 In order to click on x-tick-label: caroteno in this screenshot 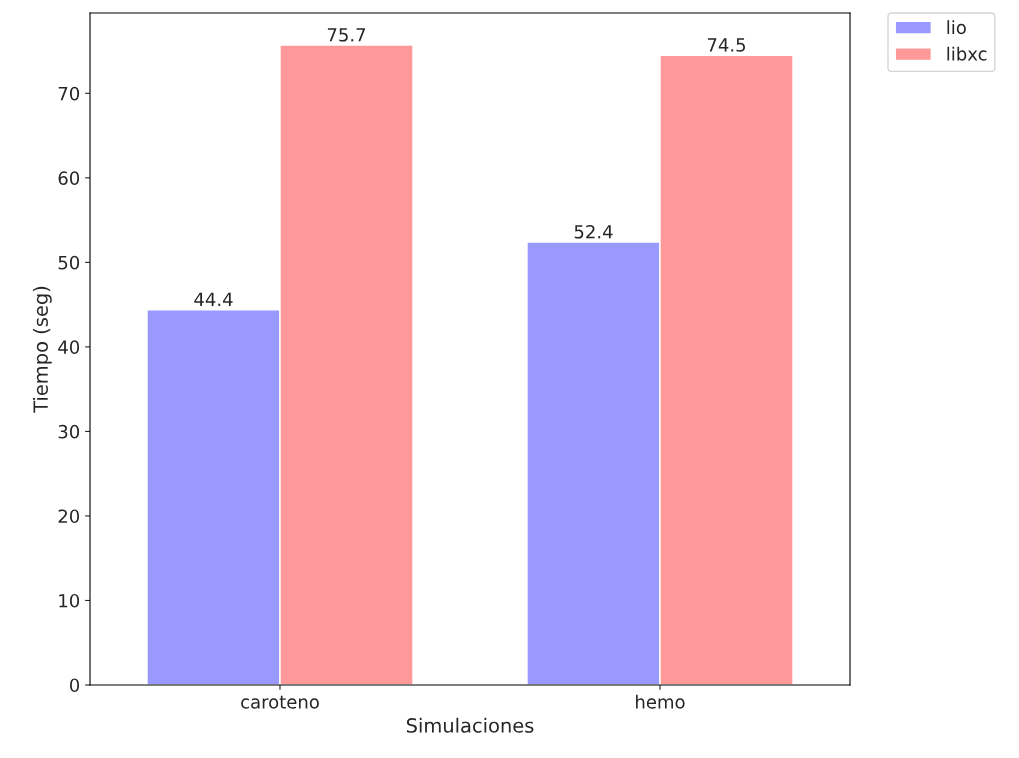, I will do `click(280, 702)`.